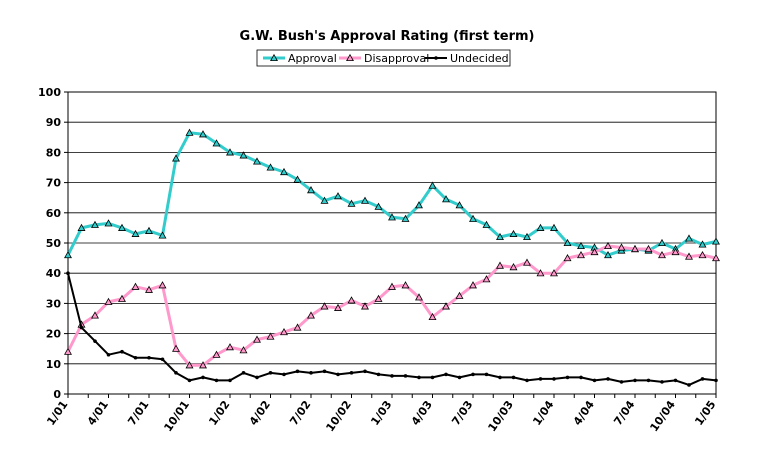  Describe the element at coordinates (54, 183) in the screenshot. I see `y-tick-label: 70` at that location.